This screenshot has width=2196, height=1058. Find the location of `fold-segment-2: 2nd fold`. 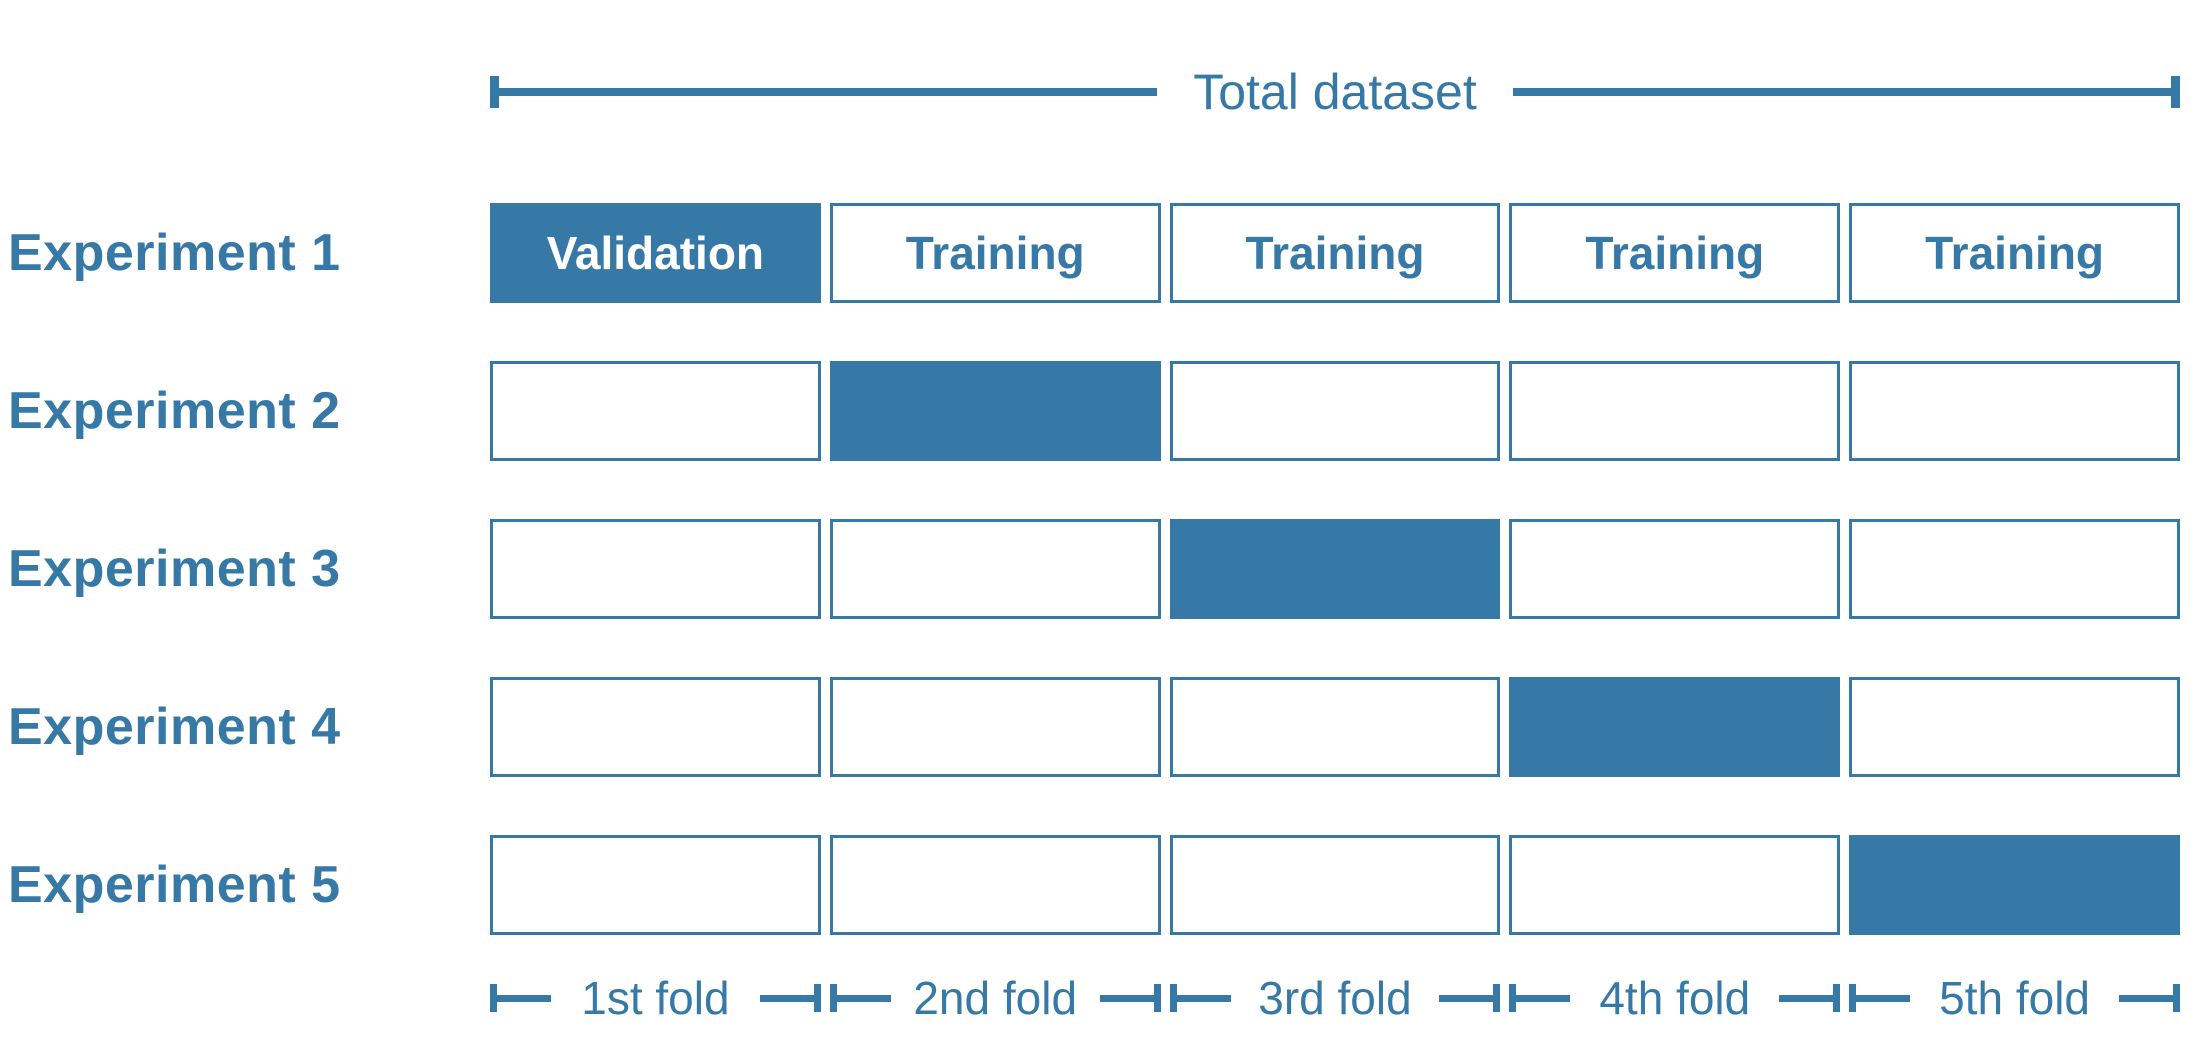

fold-segment-2: 2nd fold is located at coordinates (995, 998).